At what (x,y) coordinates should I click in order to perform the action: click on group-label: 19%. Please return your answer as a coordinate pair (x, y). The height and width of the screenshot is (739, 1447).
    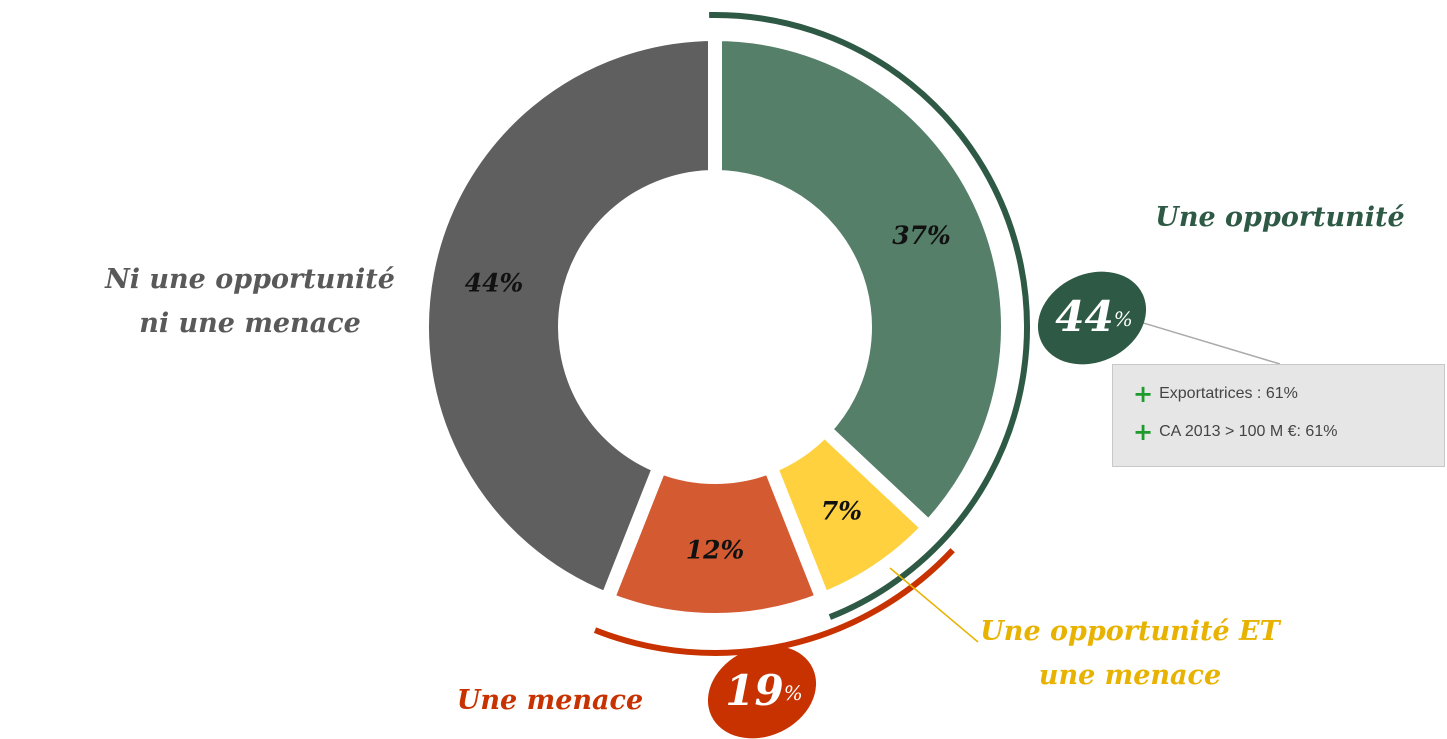
    Looking at the image, I should click on (763, 690).